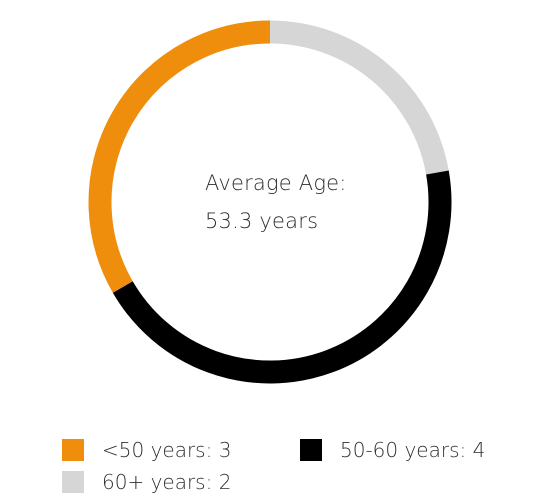  I want to click on legend-label-50-60: 50-60 years: 4, so click(413, 450).